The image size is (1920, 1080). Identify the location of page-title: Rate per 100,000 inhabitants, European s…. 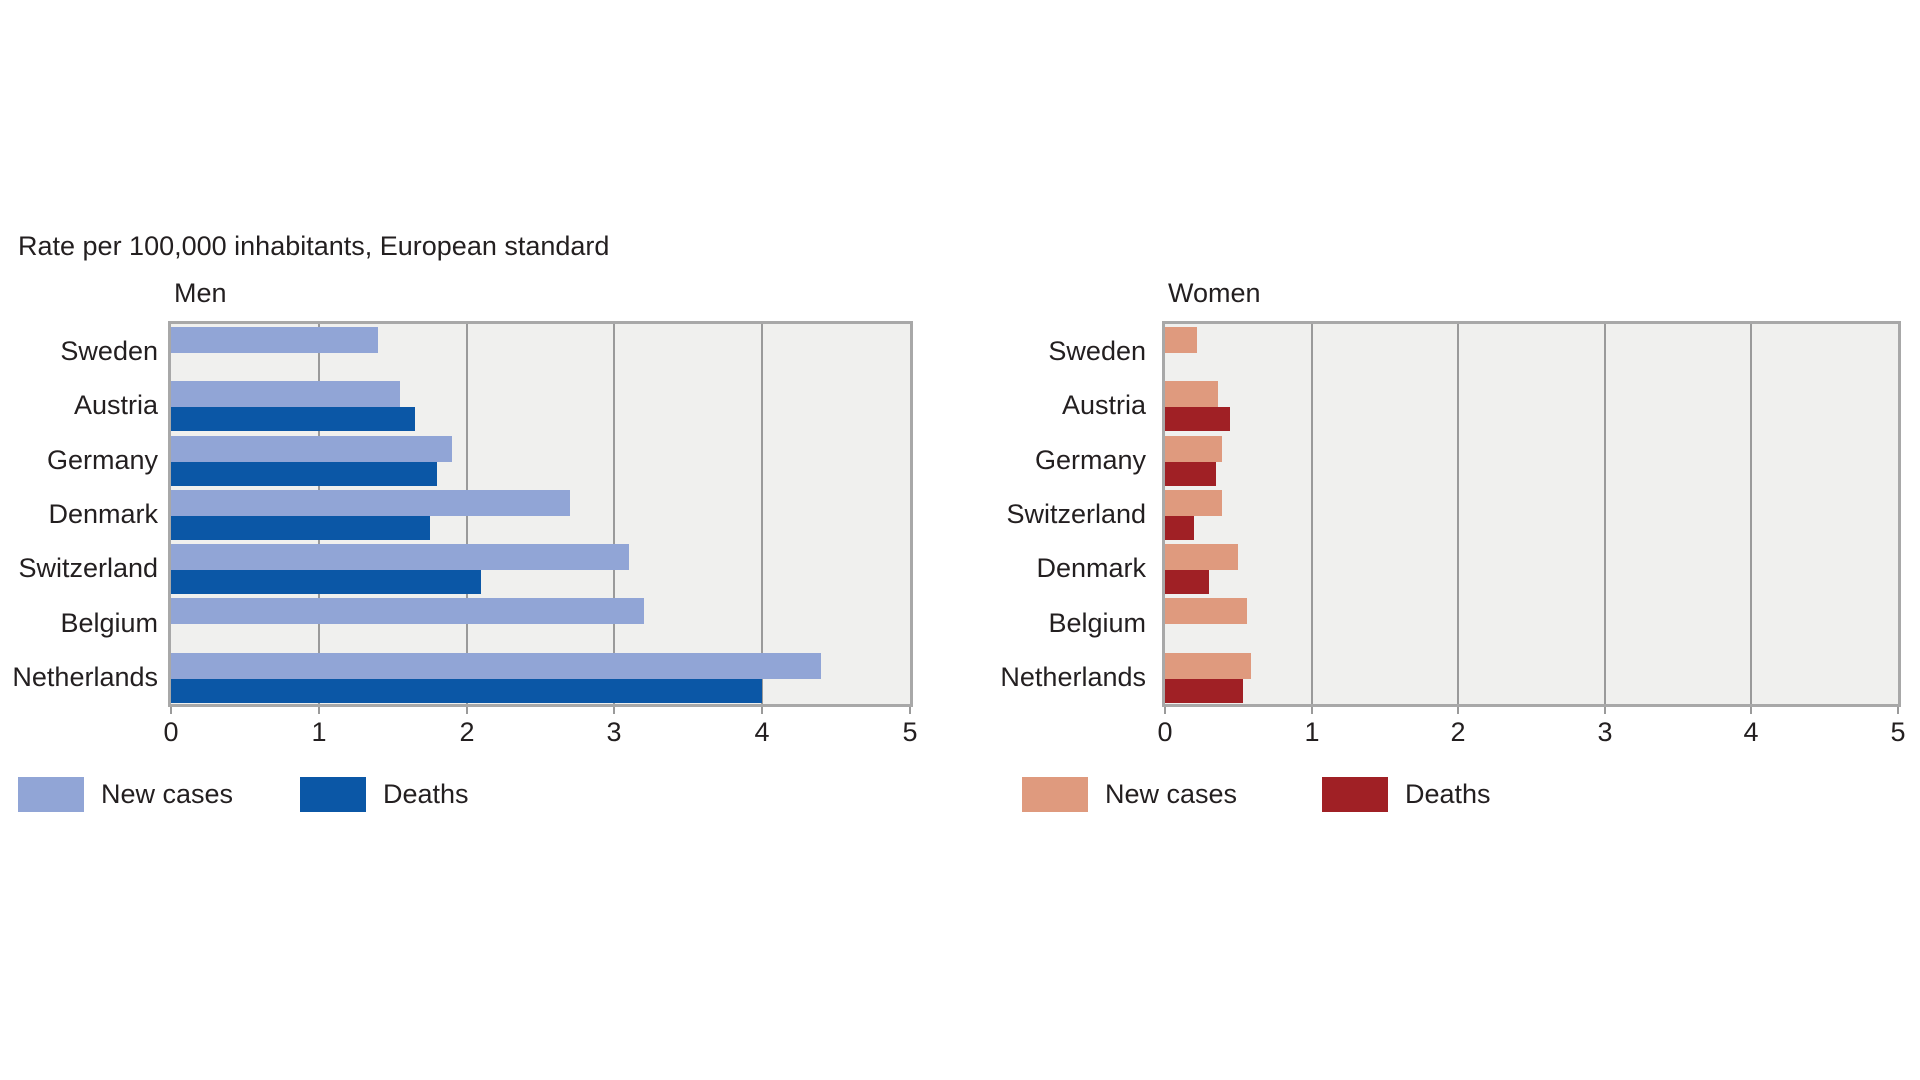
(314, 246).